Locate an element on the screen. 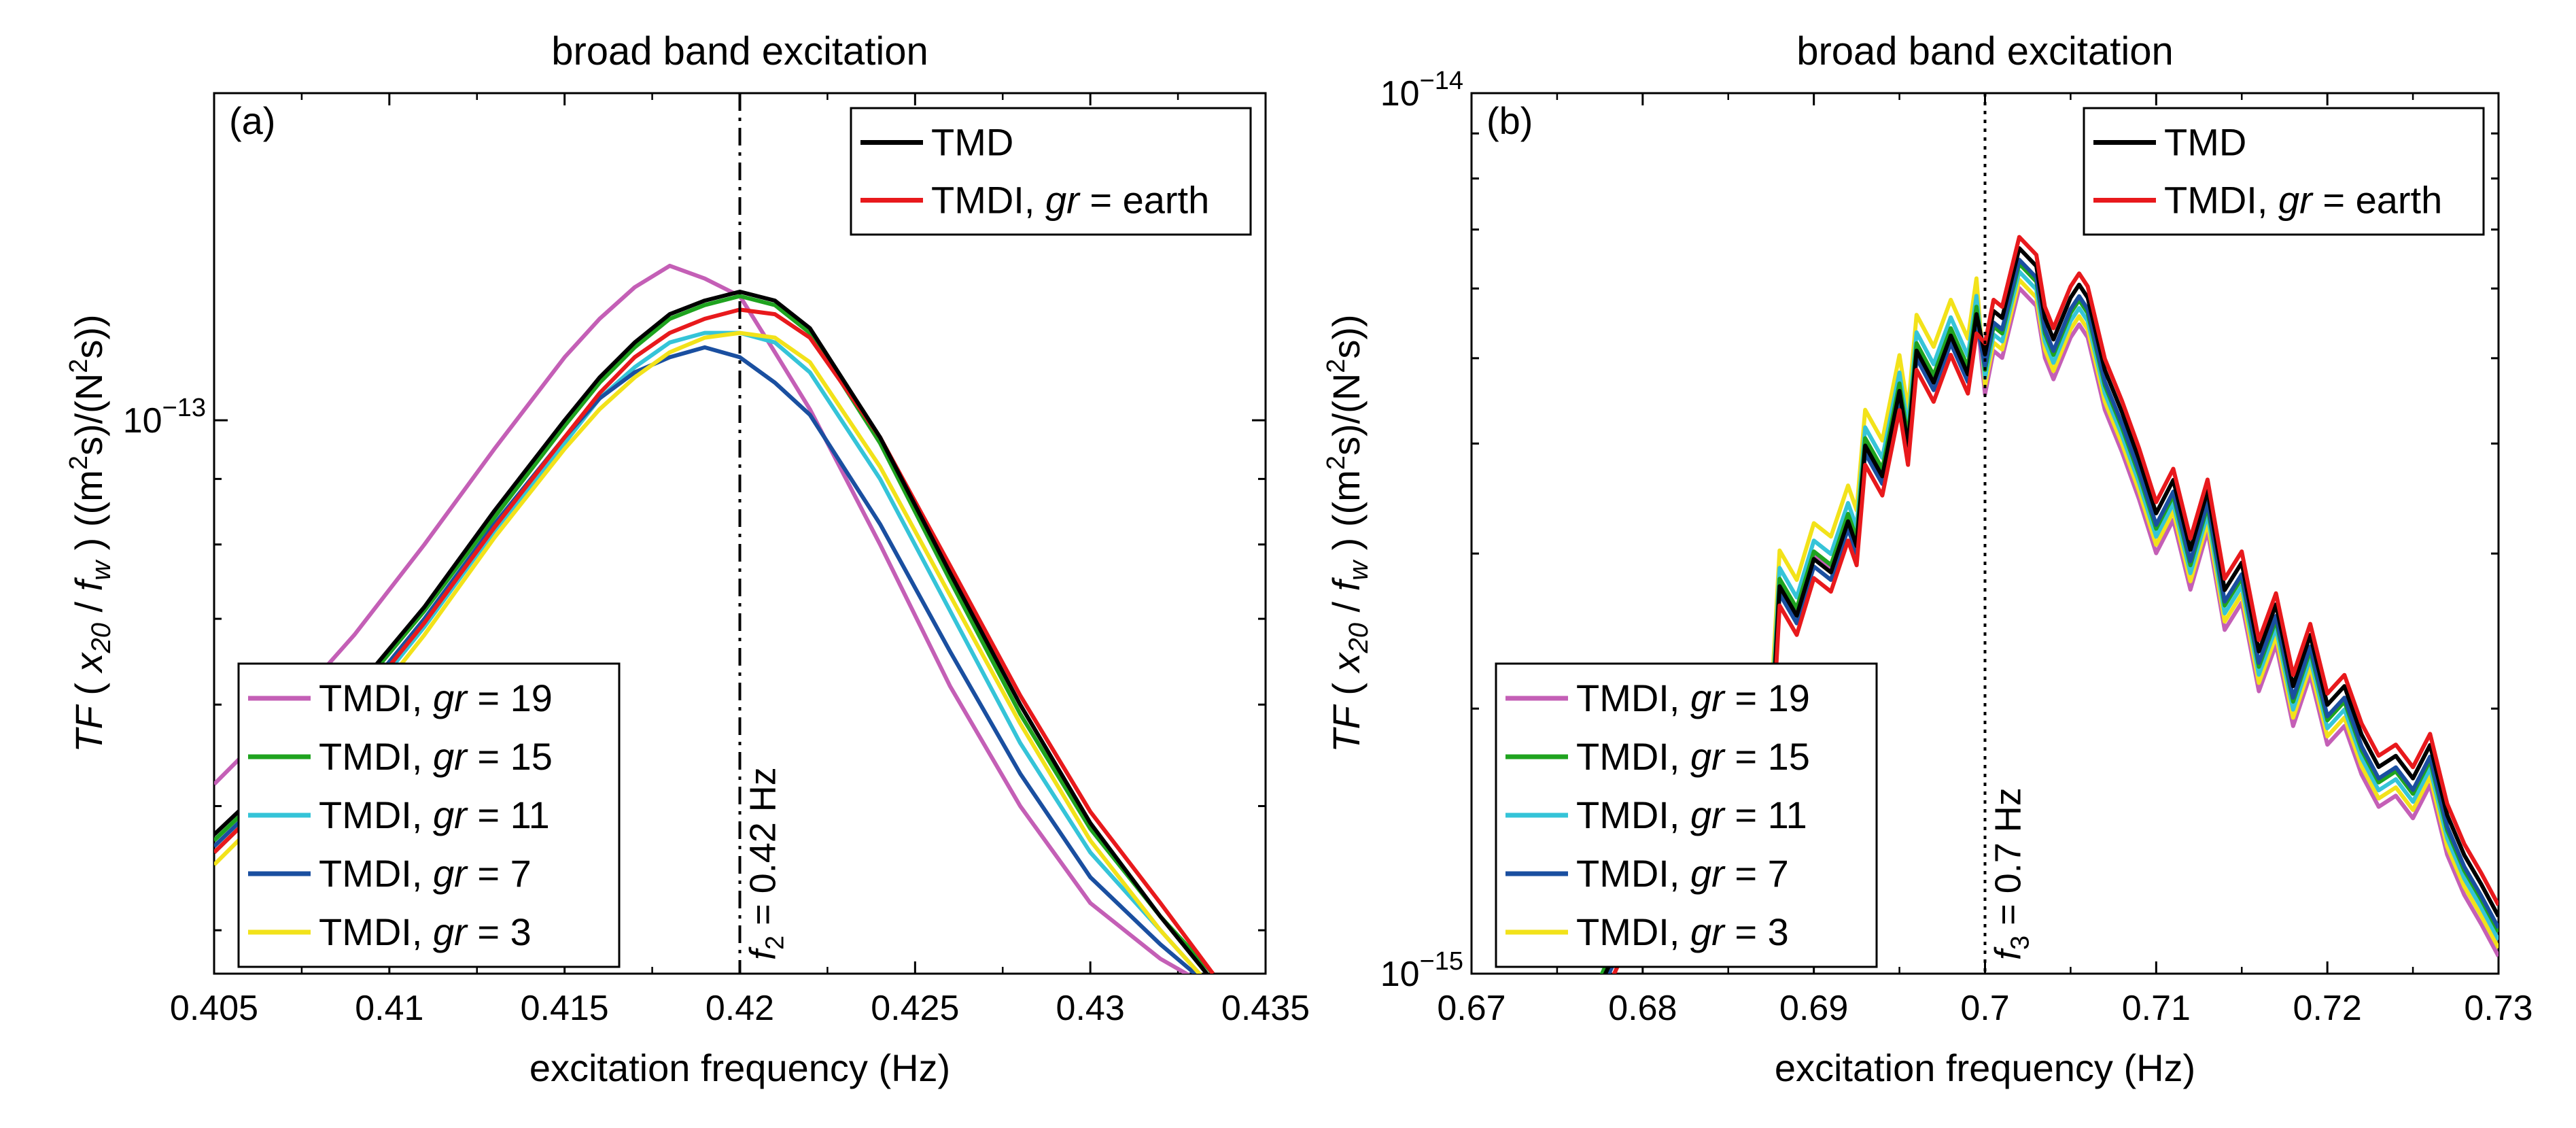  legend-entry-value: = earth is located at coordinates (2377, 200).